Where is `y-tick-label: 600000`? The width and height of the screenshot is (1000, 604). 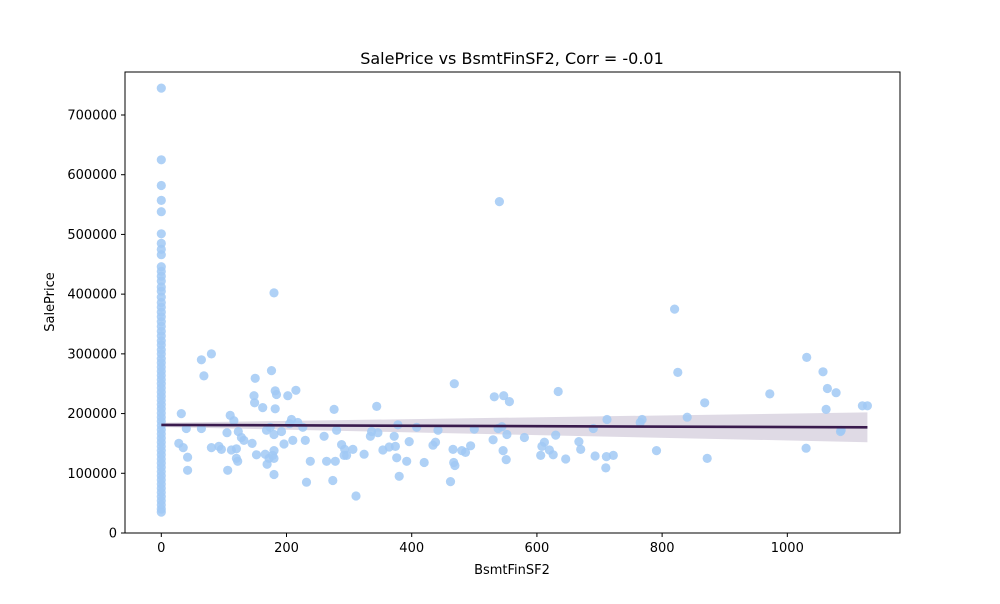
y-tick-label: 600000 is located at coordinates (92, 175).